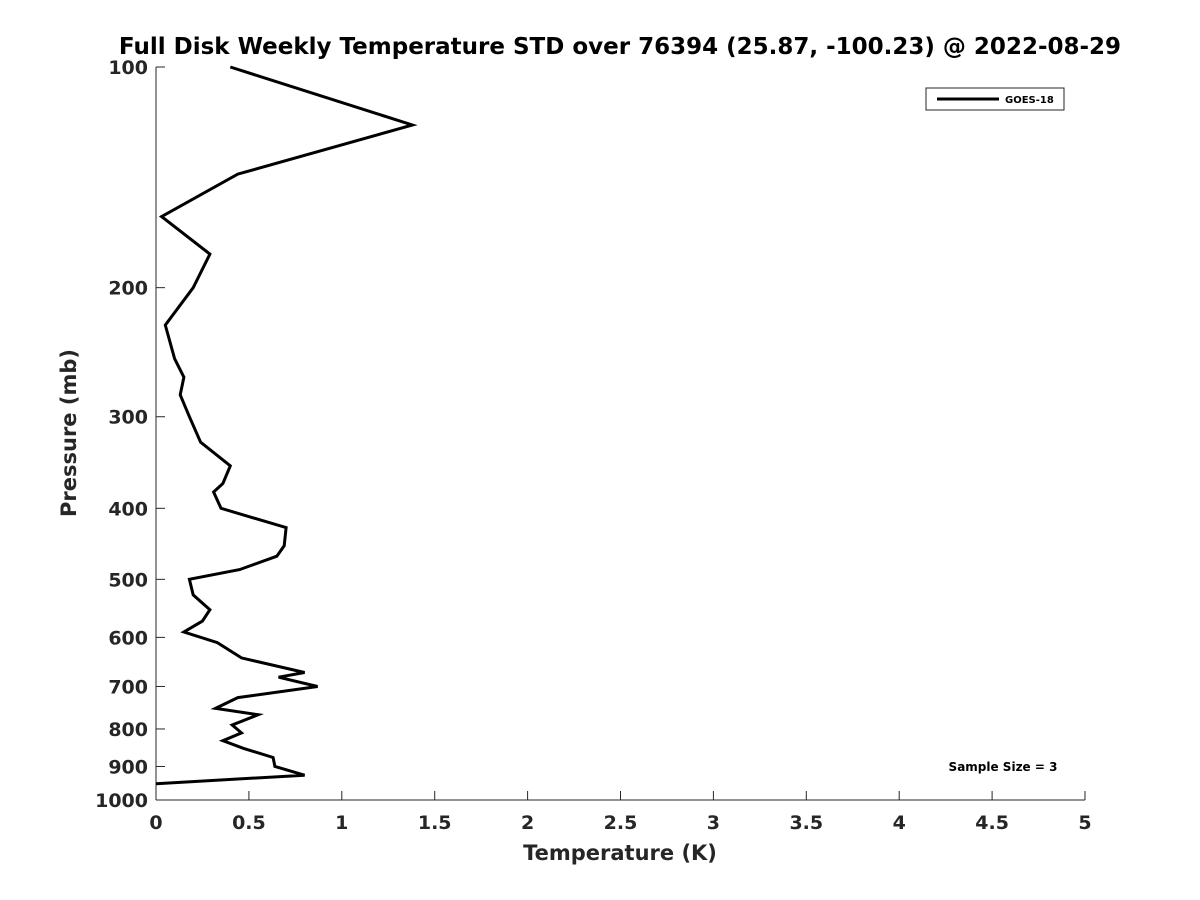 This screenshot has height=900, width=1200. I want to click on y-ticks: 100 200 300 400 500 600 700 800 900 1000, so click(130, 434).